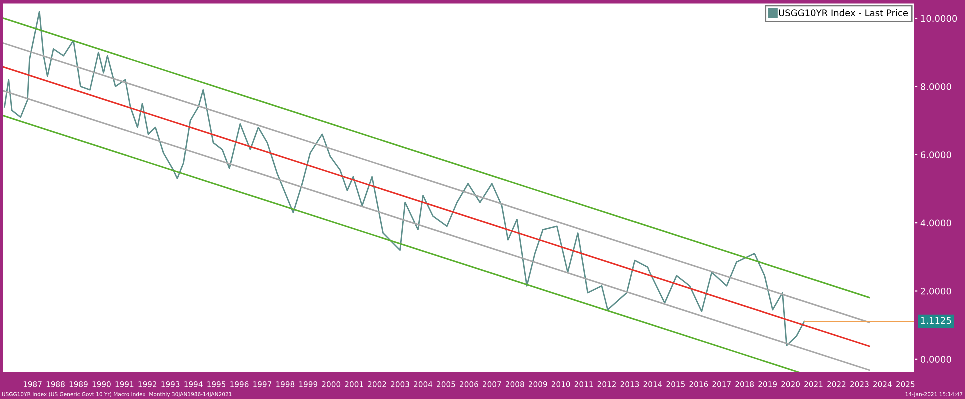  What do you see at coordinates (936, 359) in the screenshot?
I see `y-tick-label: 0.0000` at bounding box center [936, 359].